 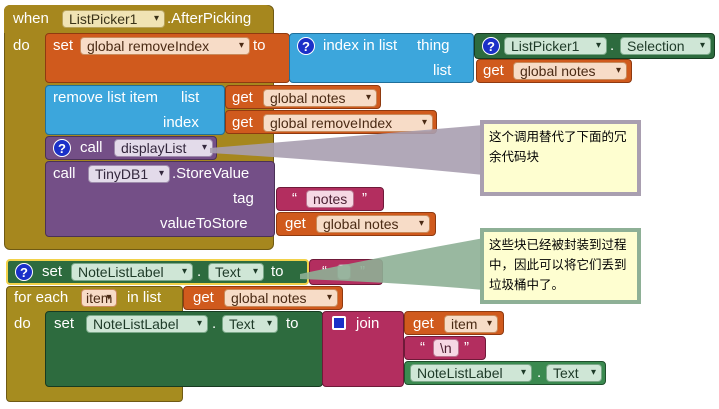 I want to click on tinydb-component-dropdown: TinyDB1, so click(x=129, y=174).